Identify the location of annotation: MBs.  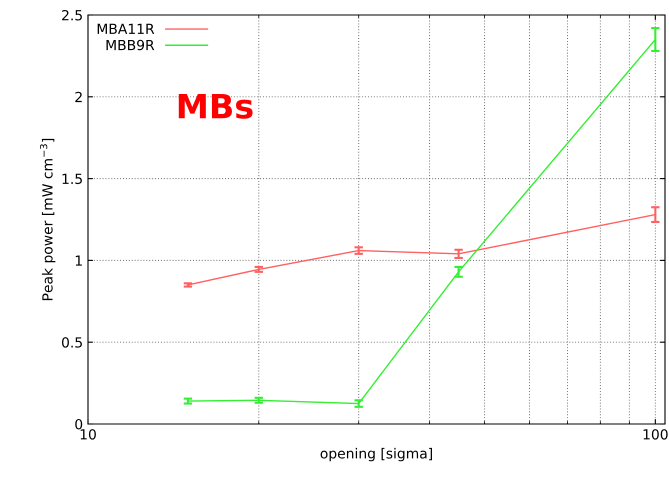
(215, 106).